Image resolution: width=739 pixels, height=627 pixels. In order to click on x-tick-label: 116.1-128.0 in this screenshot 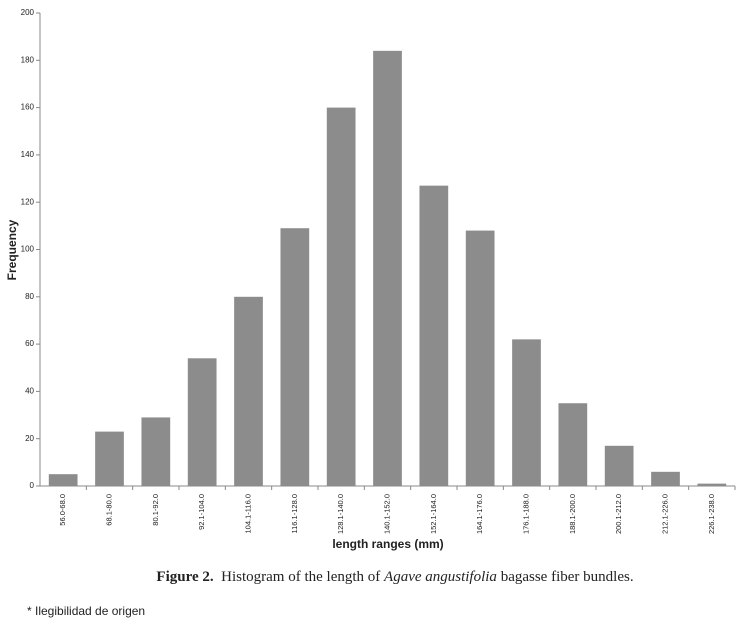, I will do `click(294, 513)`.